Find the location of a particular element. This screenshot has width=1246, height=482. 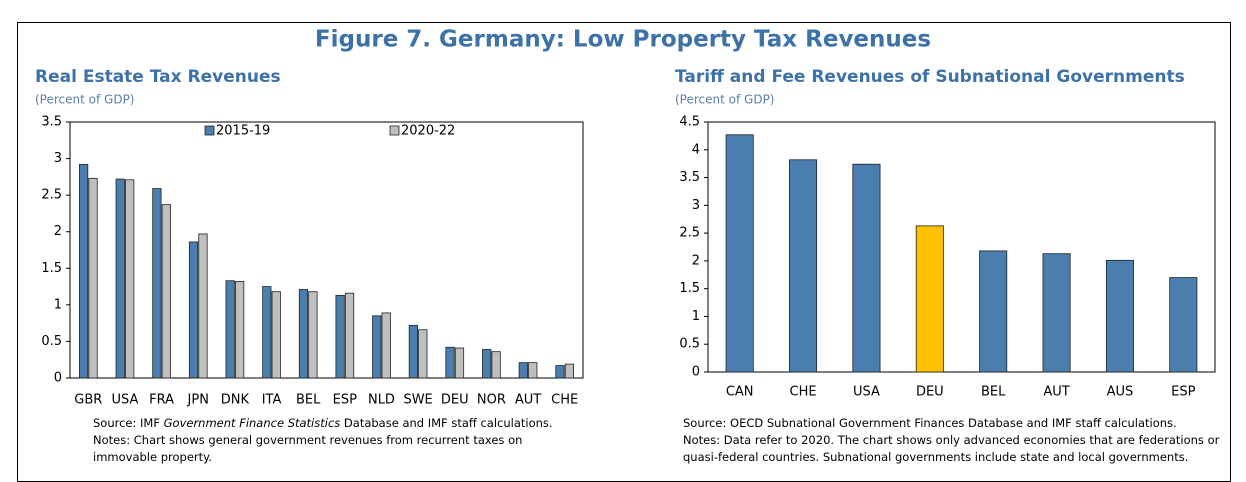

legend-label: 2020-22 is located at coordinates (428, 131).